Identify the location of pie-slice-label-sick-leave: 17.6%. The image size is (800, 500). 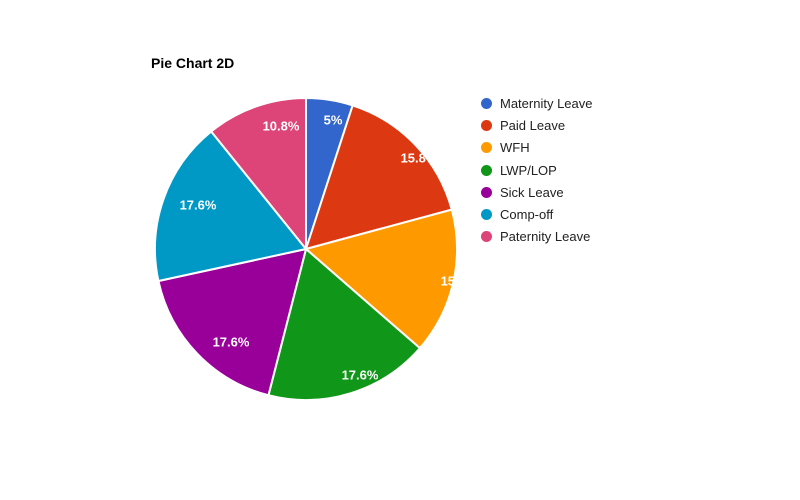
(231, 342).